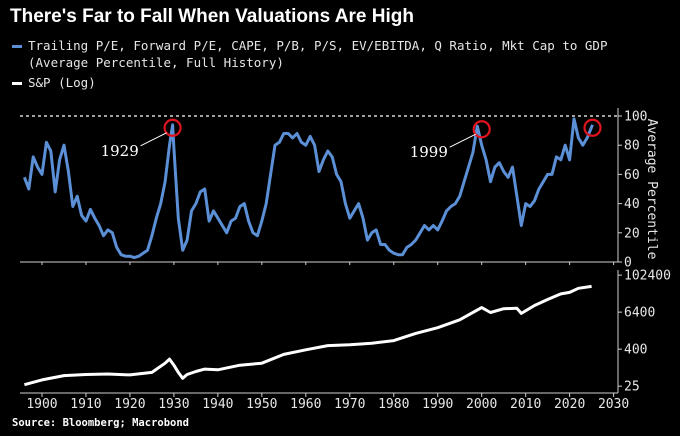 This screenshot has height=436, width=680. What do you see at coordinates (632, 175) in the screenshot?
I see `percentile-y-tick-label: 60` at bounding box center [632, 175].